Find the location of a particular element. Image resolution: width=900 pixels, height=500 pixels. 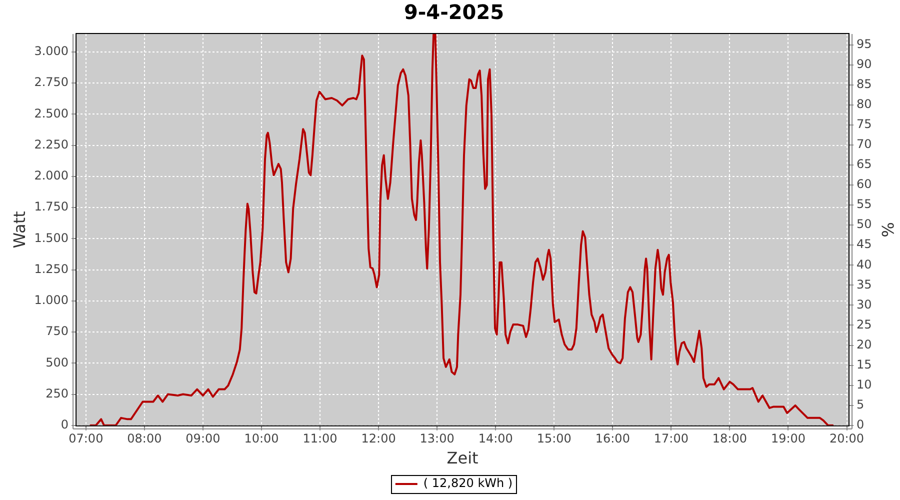

y-tick-label: 1.000 is located at coordinates (51, 300).